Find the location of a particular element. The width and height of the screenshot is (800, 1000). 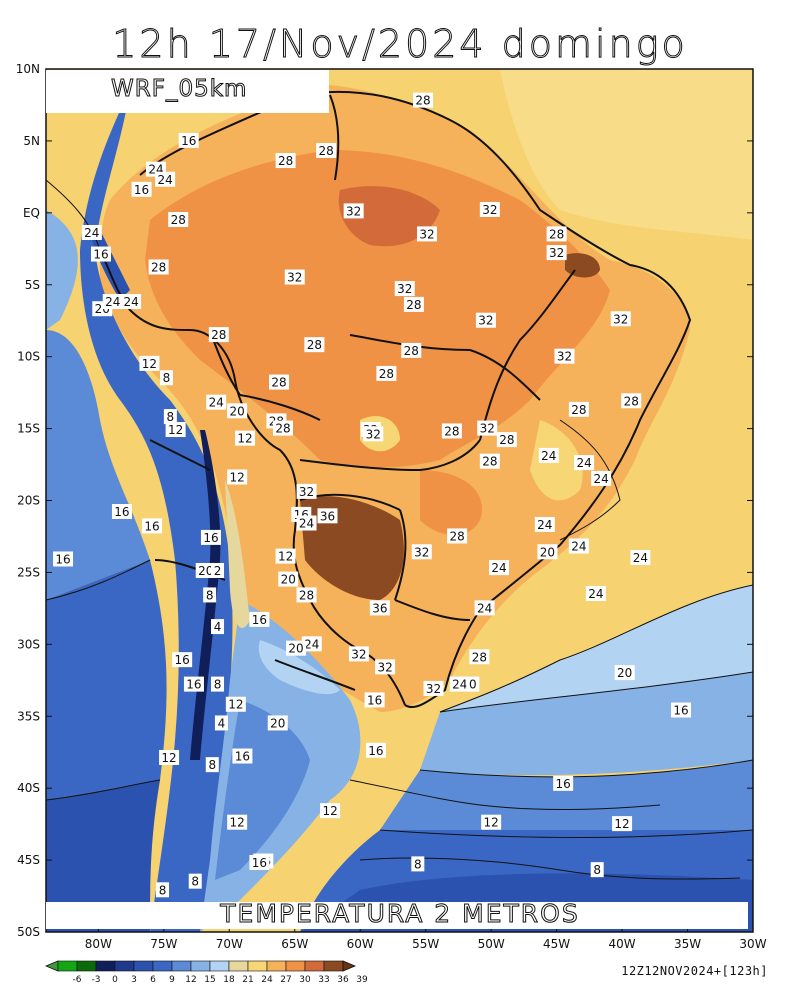

colorbar-tick-label: 30 is located at coordinates (305, 980).